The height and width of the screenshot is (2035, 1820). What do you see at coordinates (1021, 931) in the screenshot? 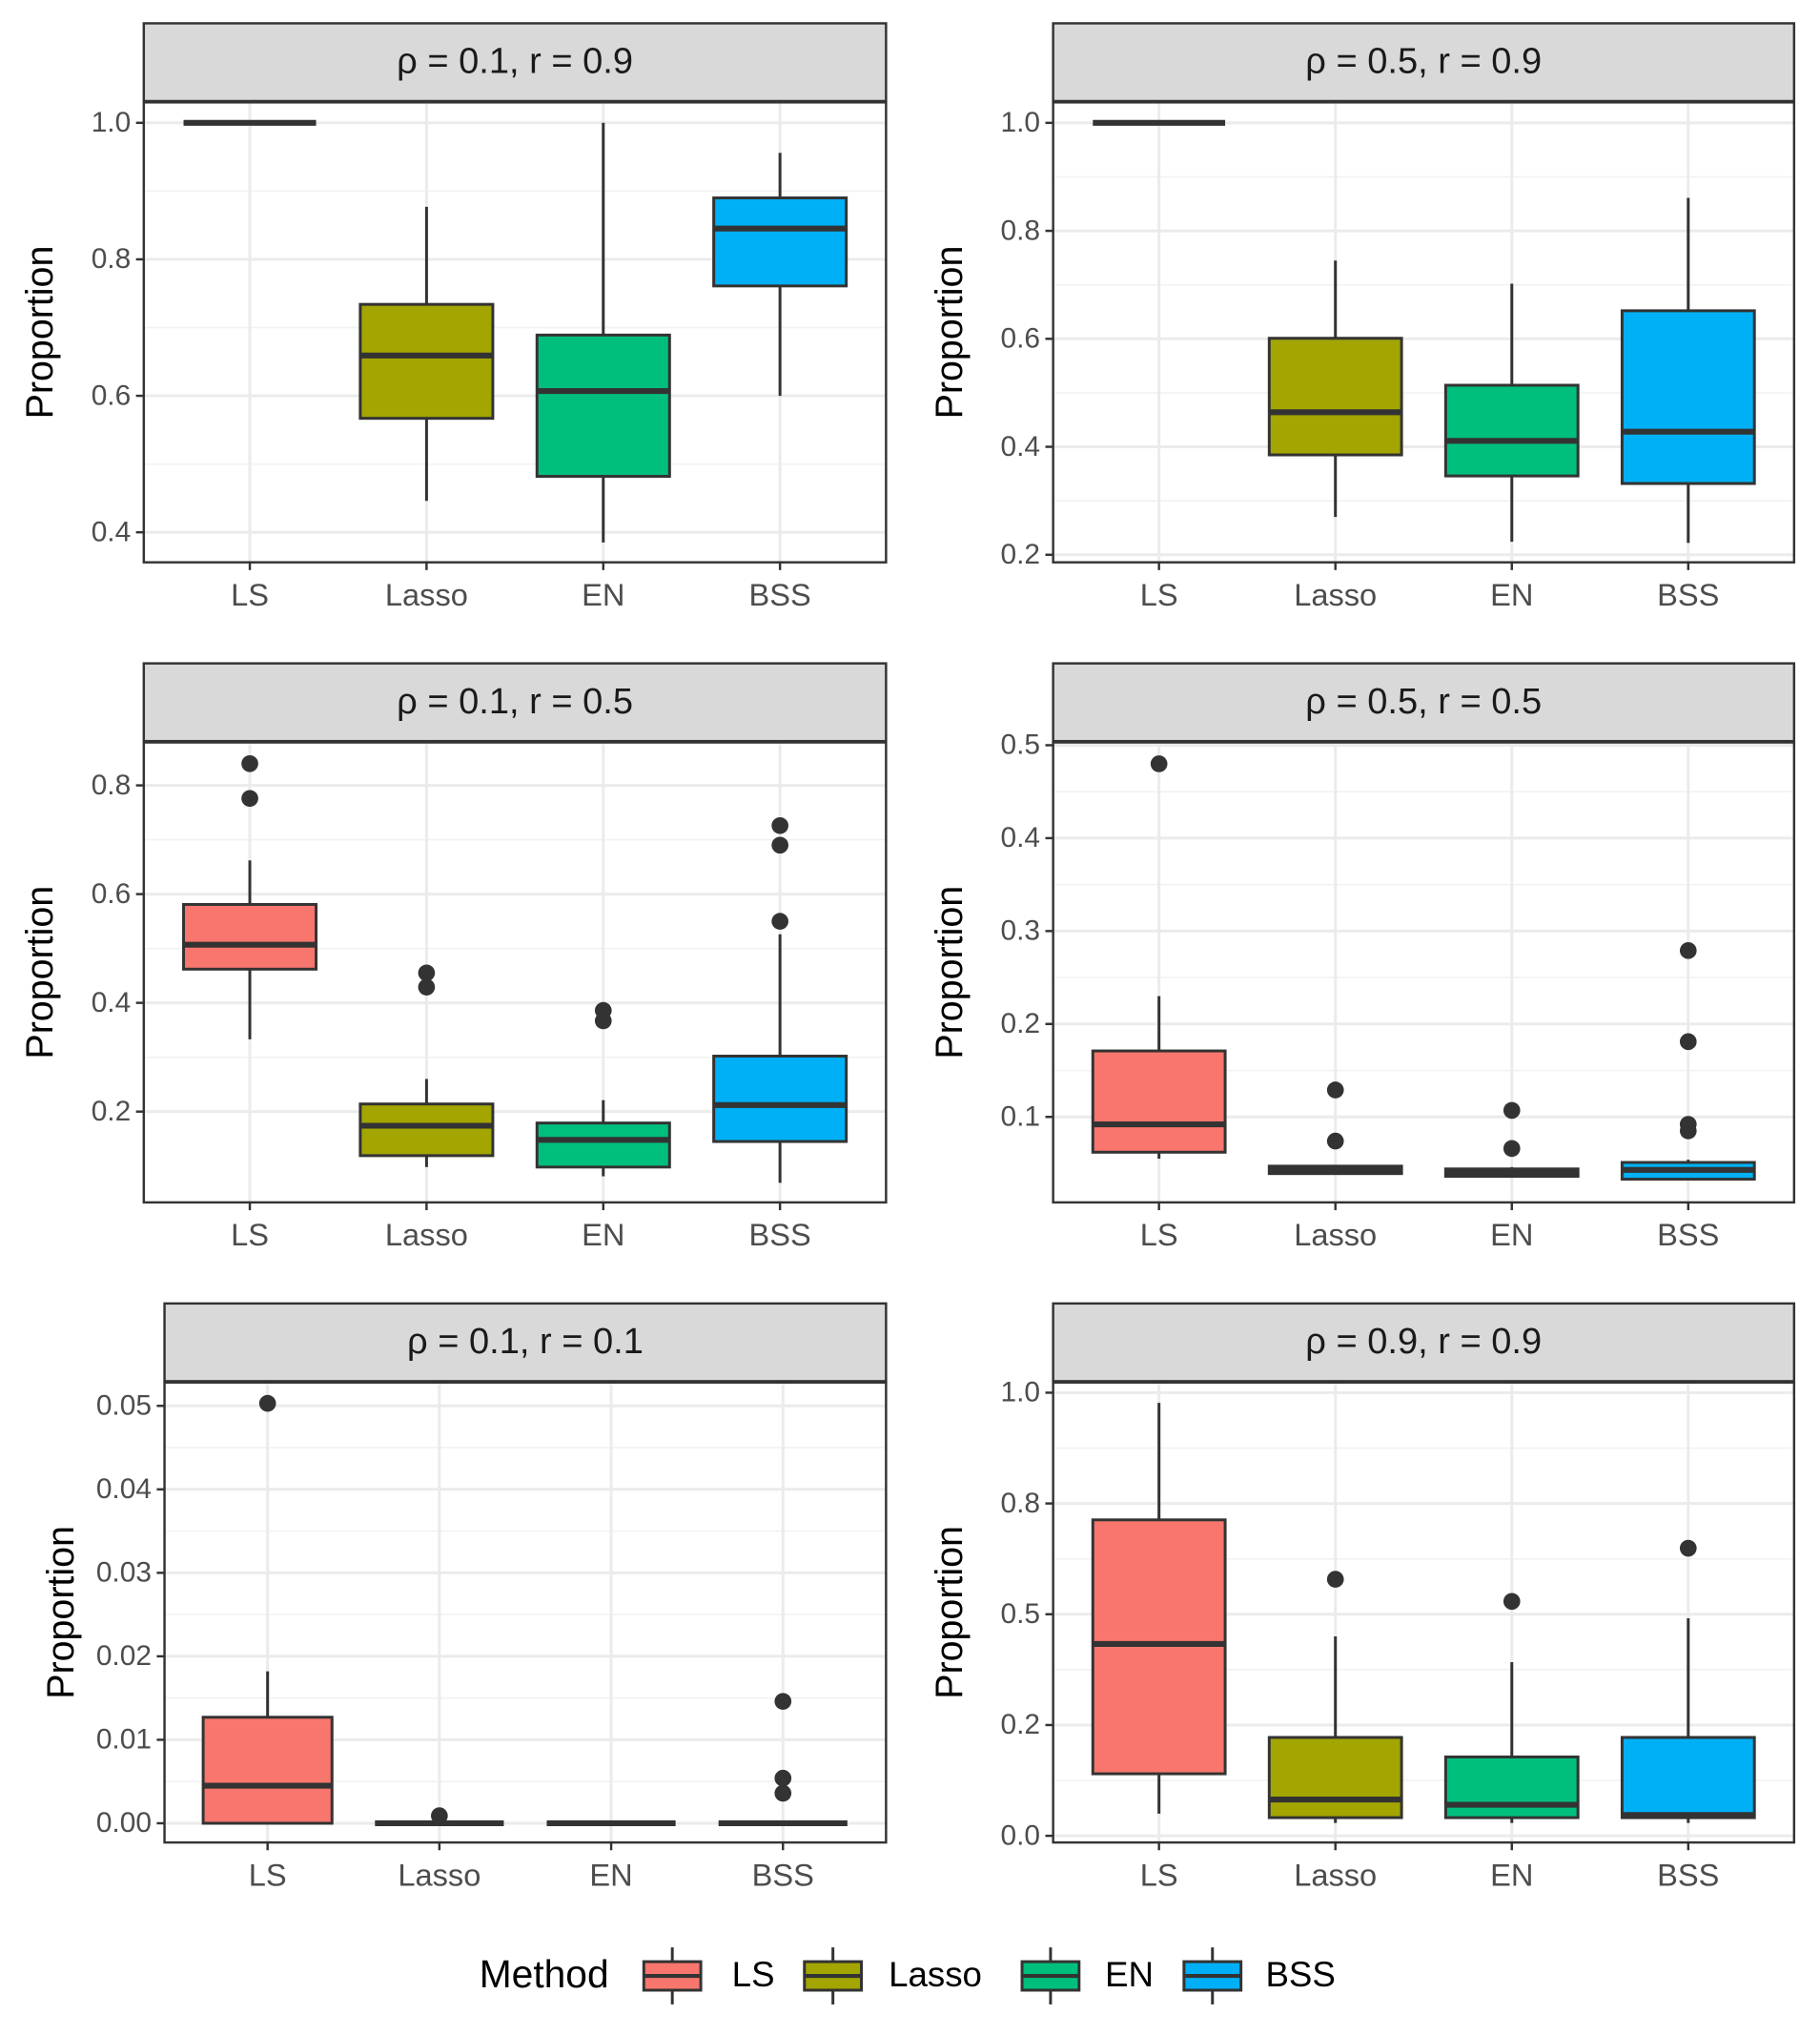
I see `y-tick-label: 0.3` at bounding box center [1021, 931].